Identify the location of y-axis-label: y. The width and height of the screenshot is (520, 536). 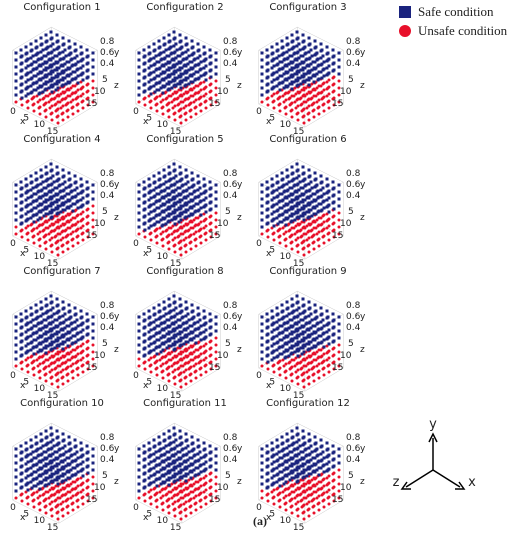
(117, 449).